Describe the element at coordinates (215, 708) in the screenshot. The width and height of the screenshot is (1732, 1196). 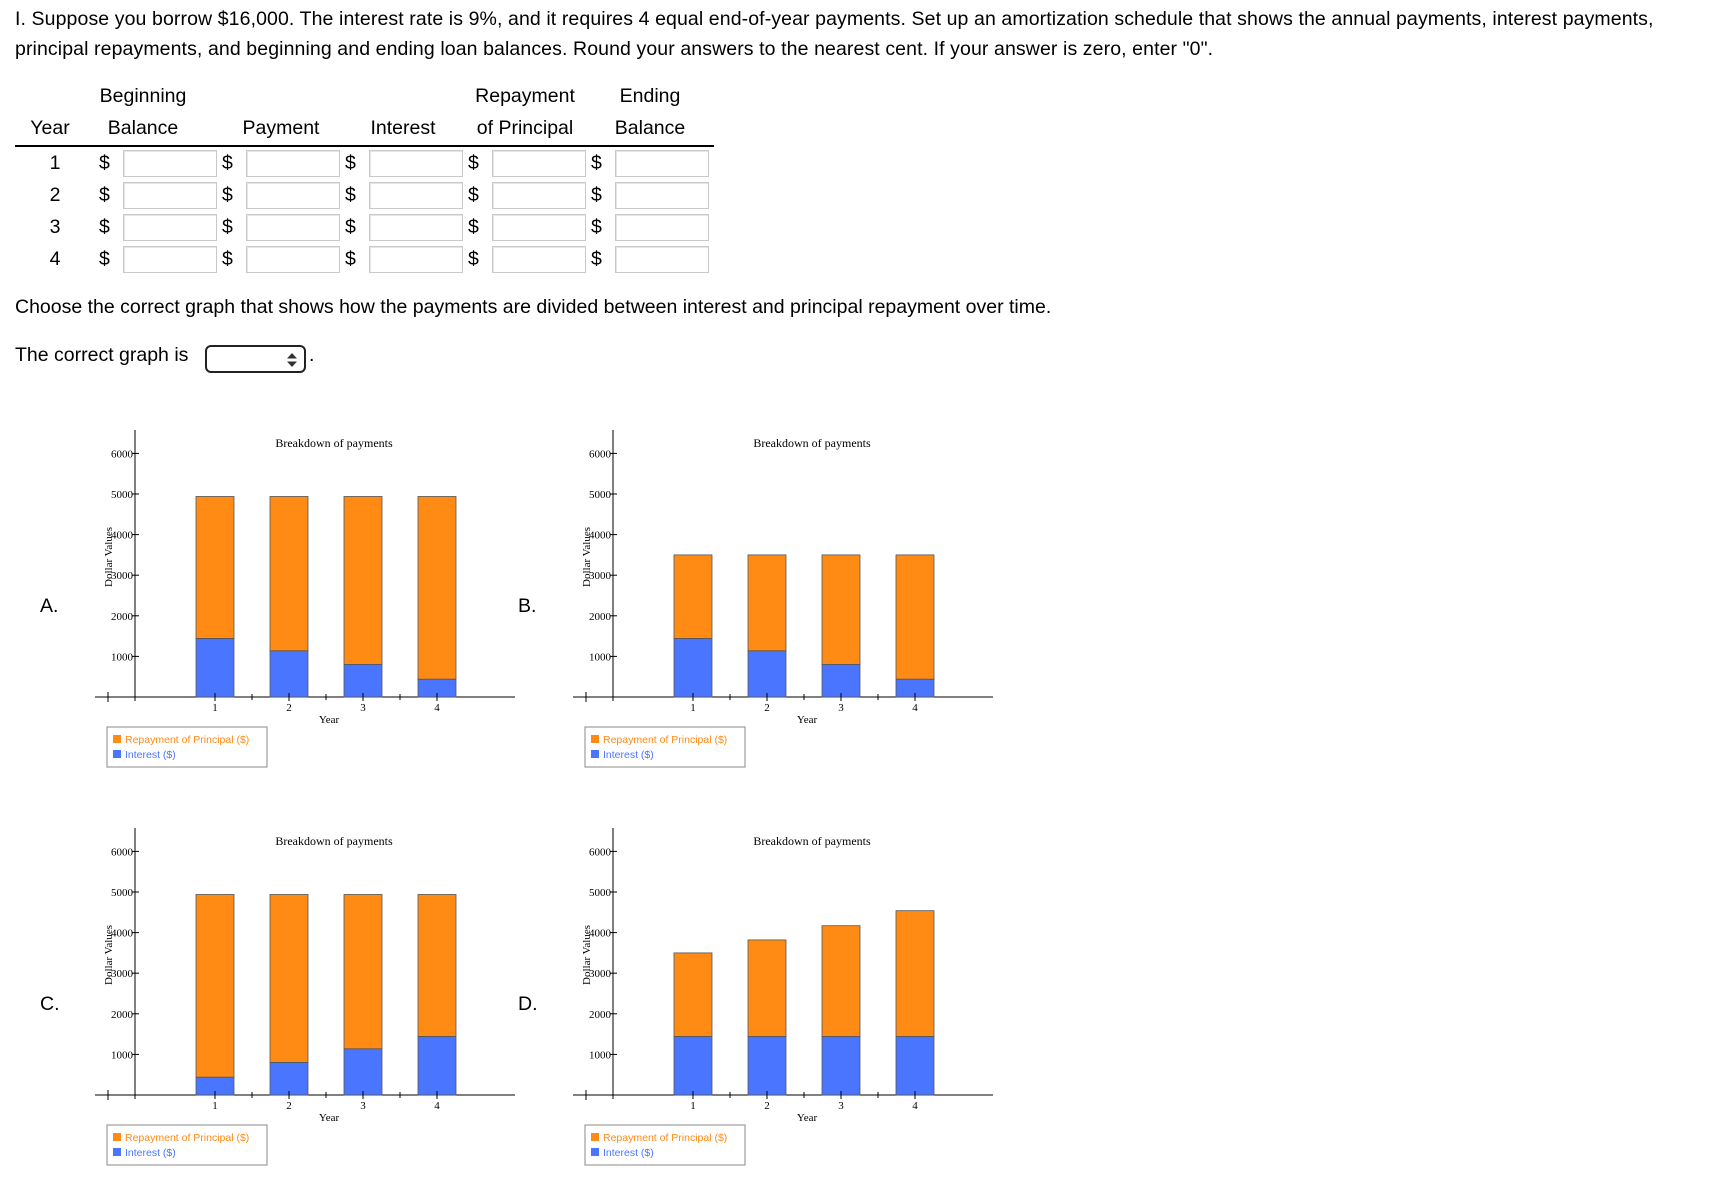
I see `x-tick-label: 1` at that location.